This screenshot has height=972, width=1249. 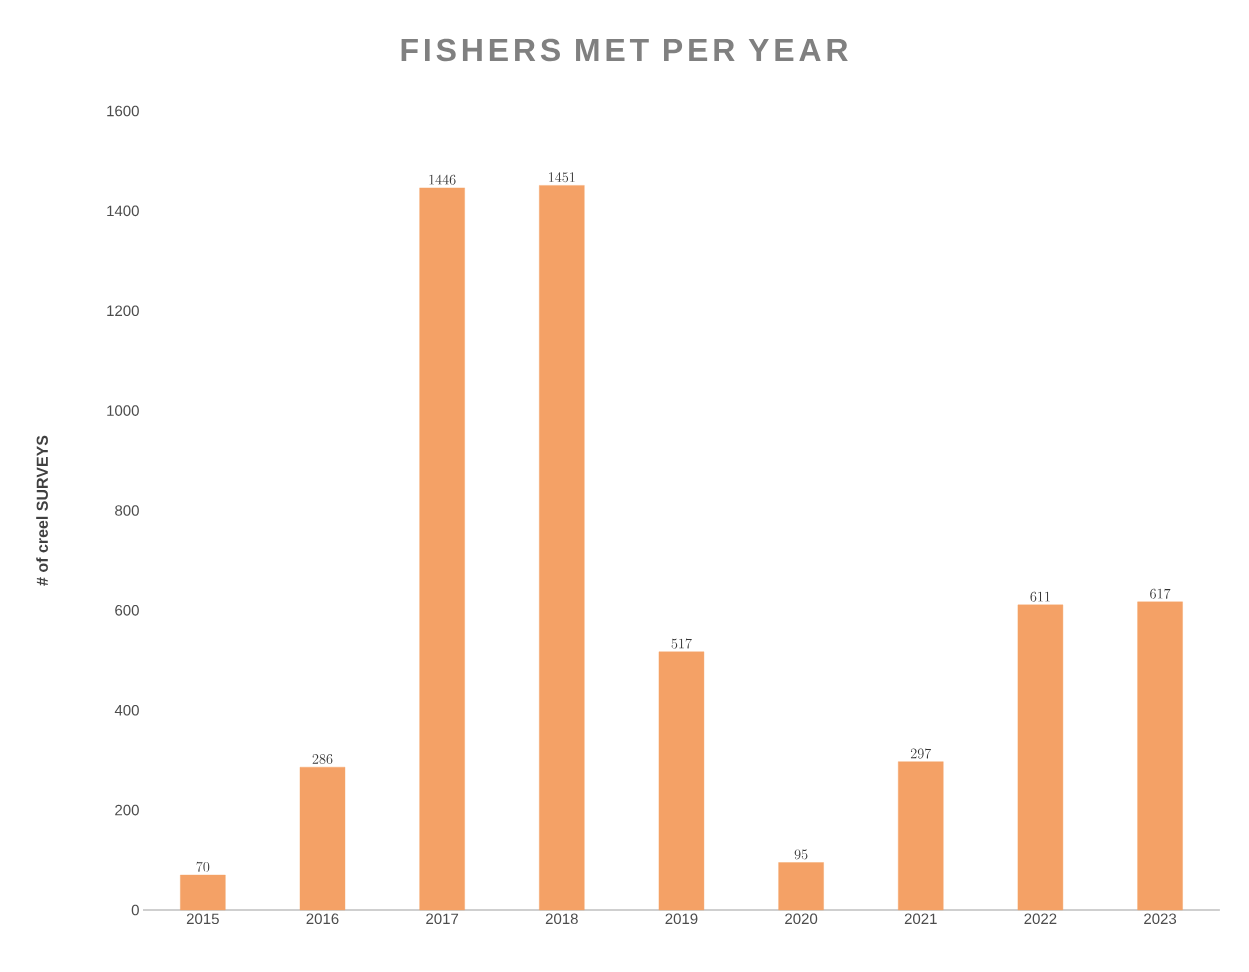 What do you see at coordinates (624, 50) in the screenshot?
I see `chart-title: FISHERS MET PER YEAR` at bounding box center [624, 50].